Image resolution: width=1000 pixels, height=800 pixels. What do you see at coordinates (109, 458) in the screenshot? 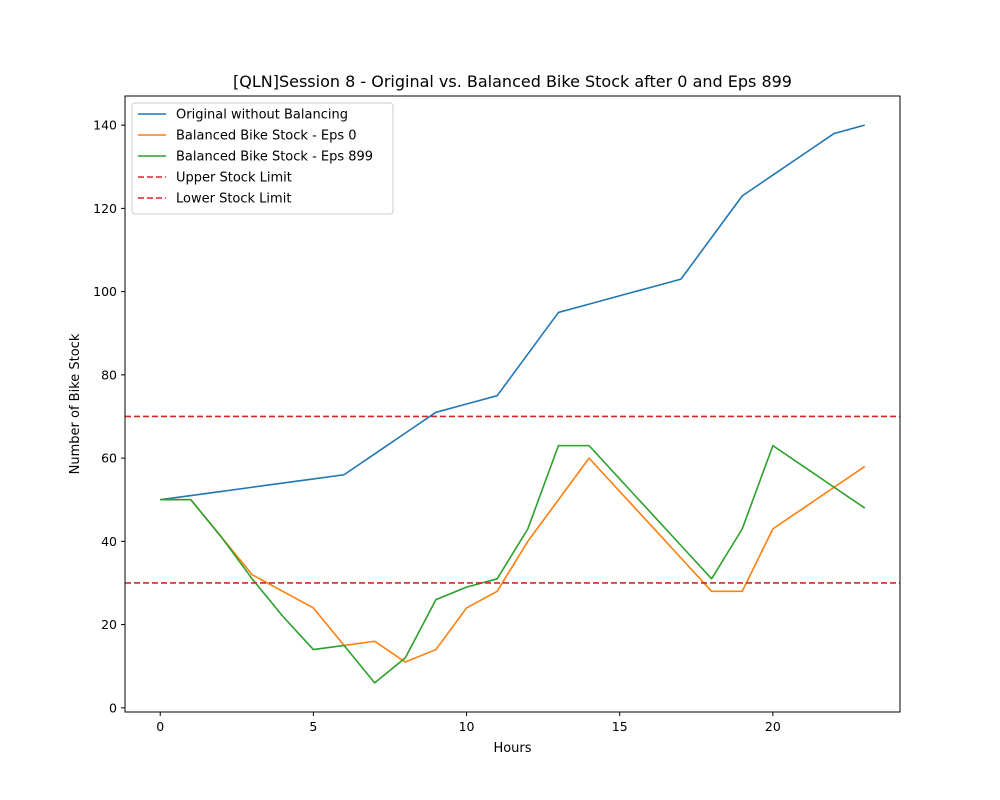
I see `y-tick-label: 60` at bounding box center [109, 458].